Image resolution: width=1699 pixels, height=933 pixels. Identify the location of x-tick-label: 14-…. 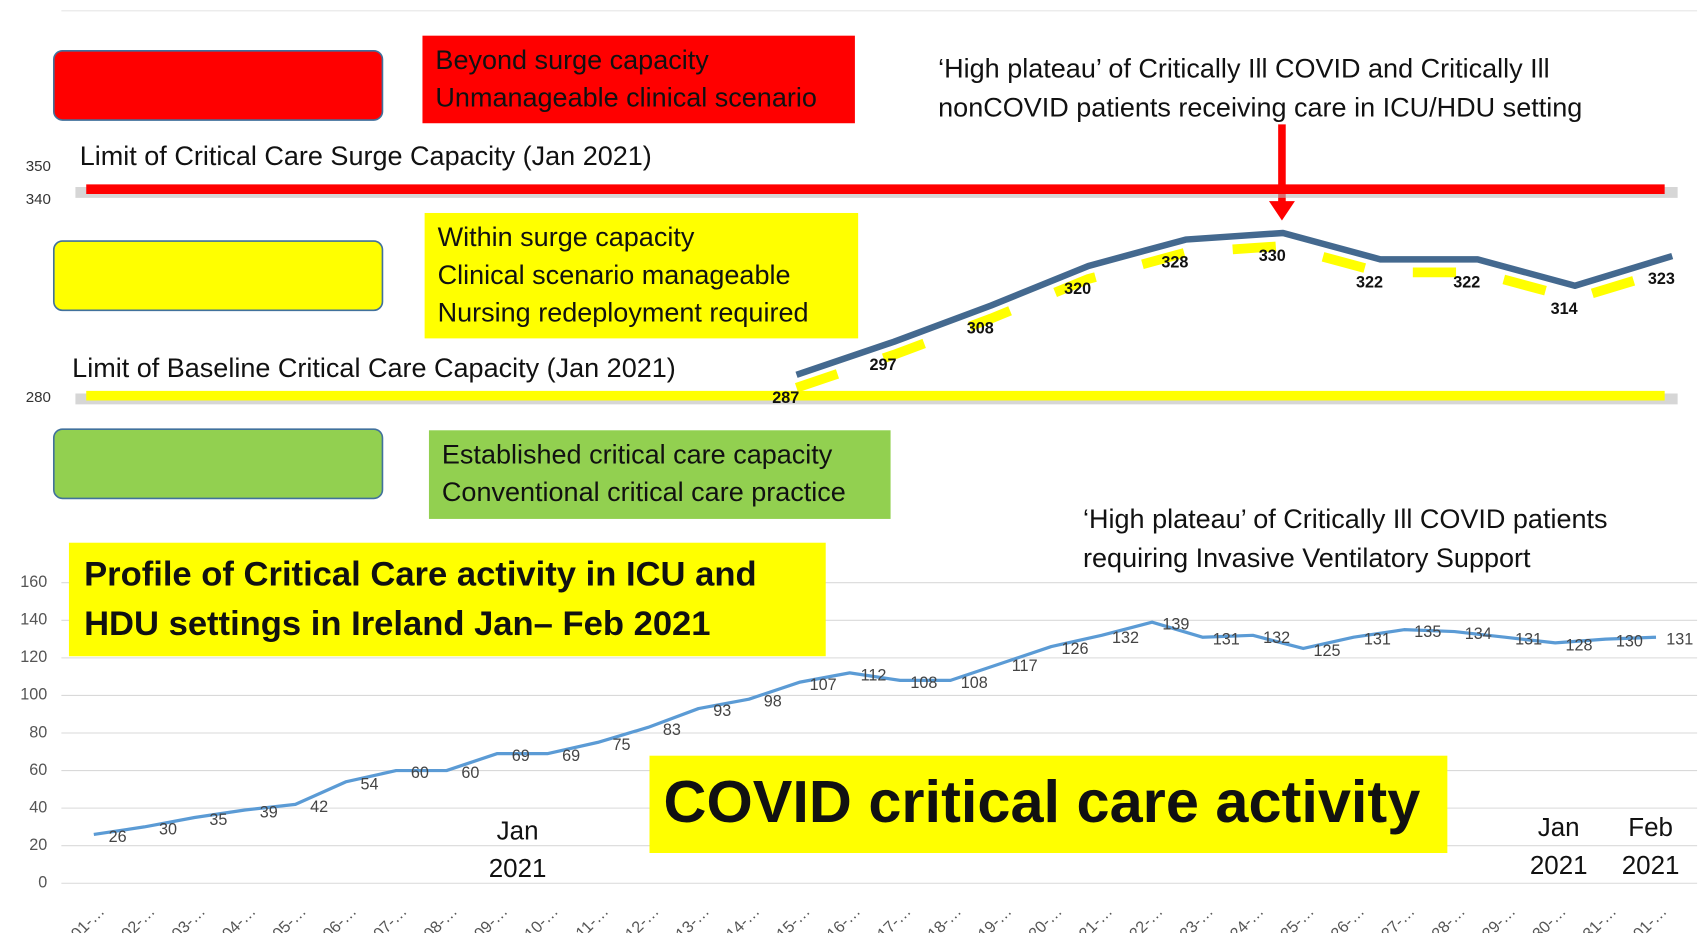
(743, 917).